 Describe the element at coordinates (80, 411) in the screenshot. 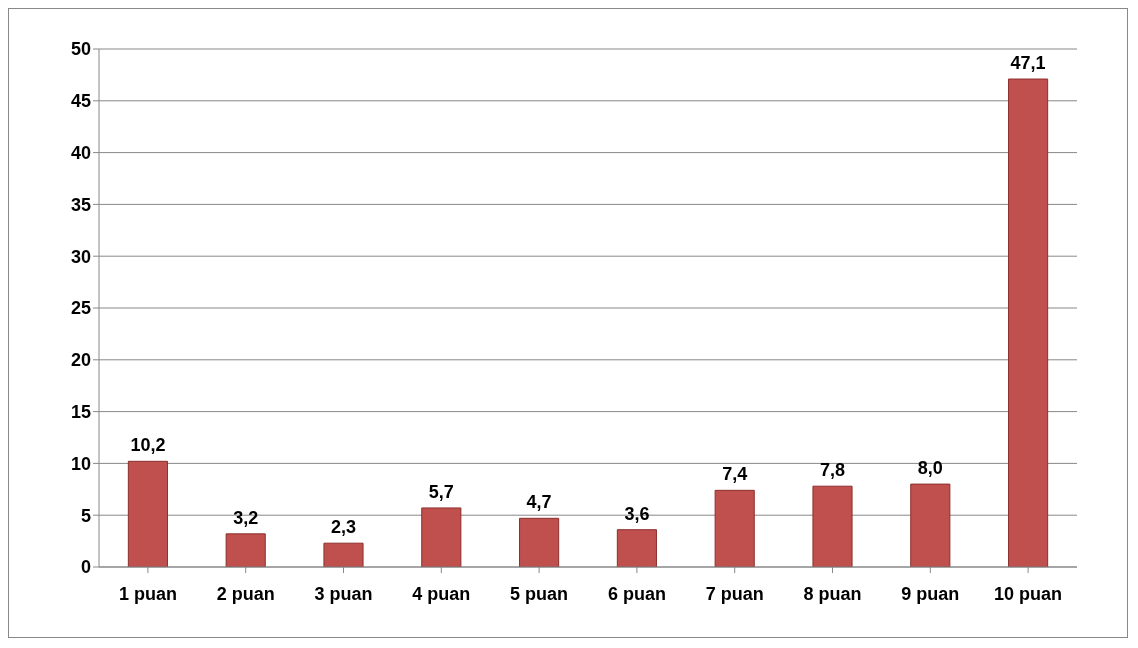

I see `y-tick-label: 15` at that location.